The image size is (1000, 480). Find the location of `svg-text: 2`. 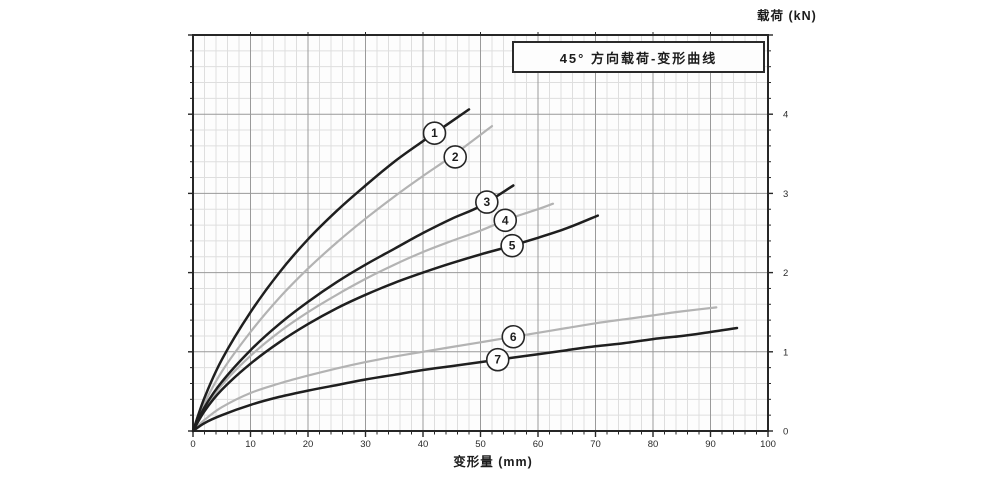

svg-text: 2 is located at coordinates (455, 157).